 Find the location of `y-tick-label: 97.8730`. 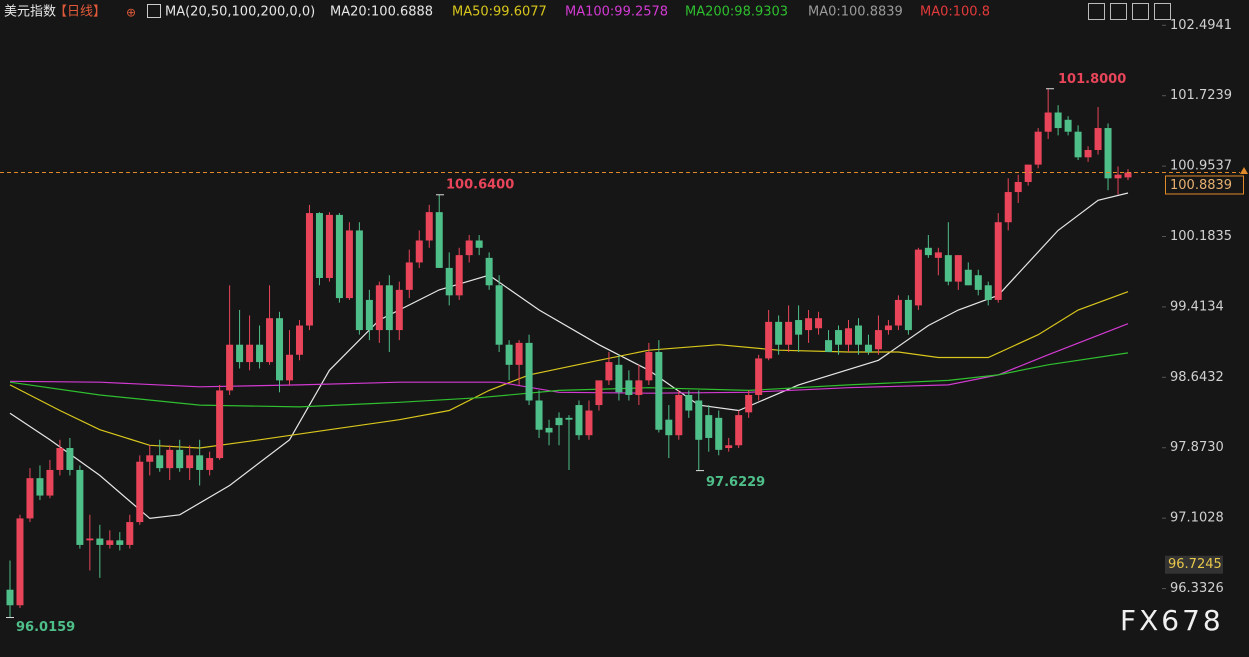

y-tick-label: 97.8730 is located at coordinates (1197, 447).